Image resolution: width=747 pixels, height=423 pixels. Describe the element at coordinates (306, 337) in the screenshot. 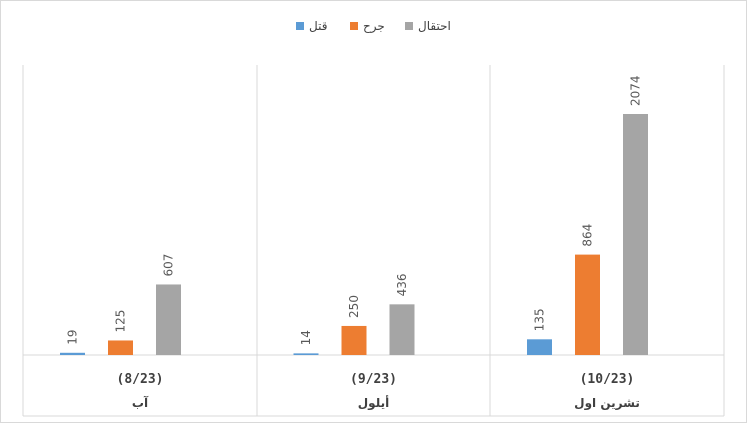

I see `value-label-0-1: 14` at that location.